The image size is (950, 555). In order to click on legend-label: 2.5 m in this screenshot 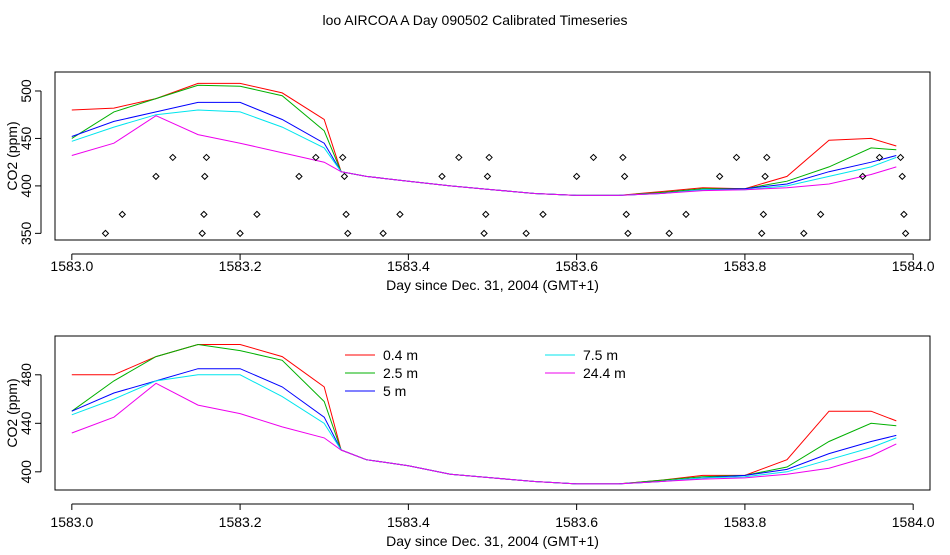, I will do `click(400, 373)`.